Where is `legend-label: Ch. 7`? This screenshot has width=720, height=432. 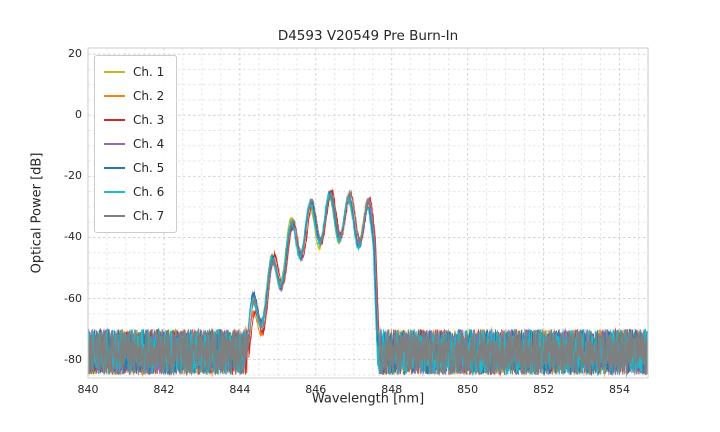 legend-label: Ch. 7 is located at coordinates (149, 216).